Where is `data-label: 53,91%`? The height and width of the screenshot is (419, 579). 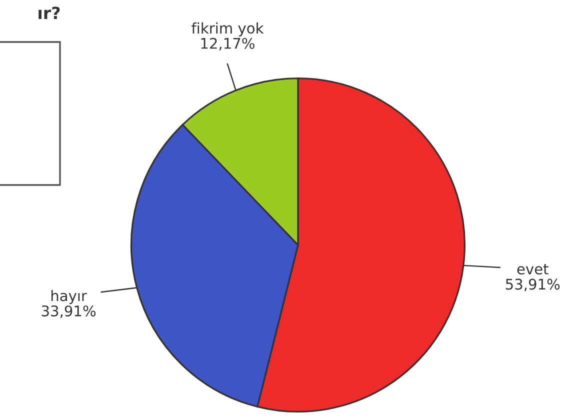
data-label: 53,91% is located at coordinates (533, 285).